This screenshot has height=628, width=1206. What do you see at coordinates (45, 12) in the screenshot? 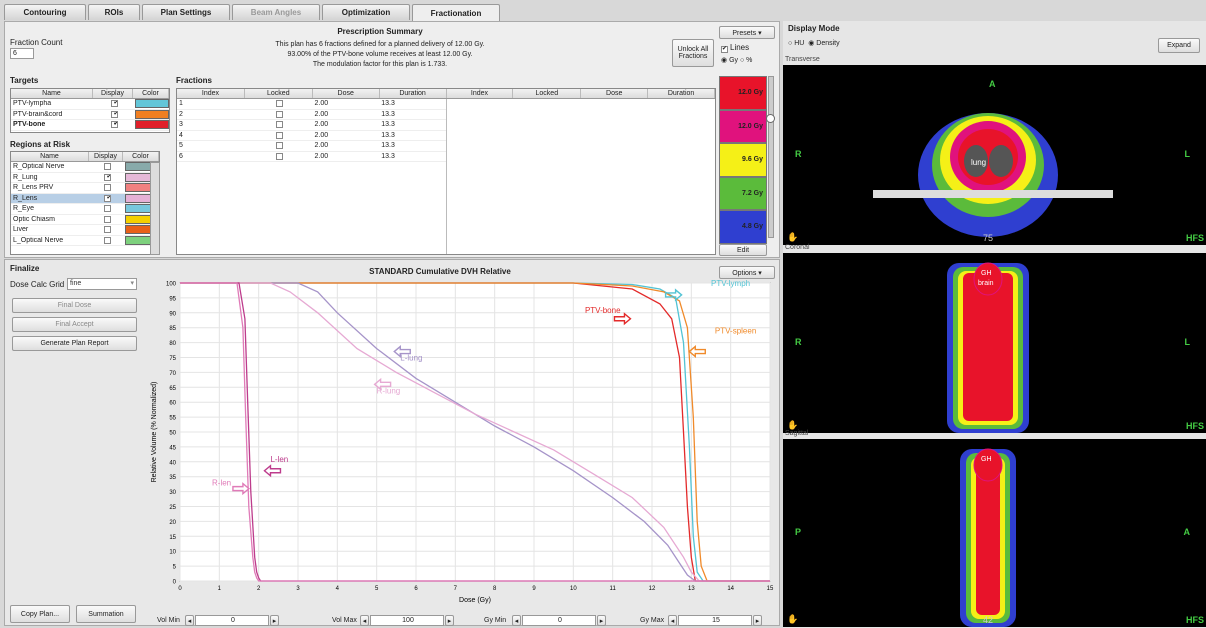
I see `tab-contouring: Contouring` at bounding box center [45, 12].